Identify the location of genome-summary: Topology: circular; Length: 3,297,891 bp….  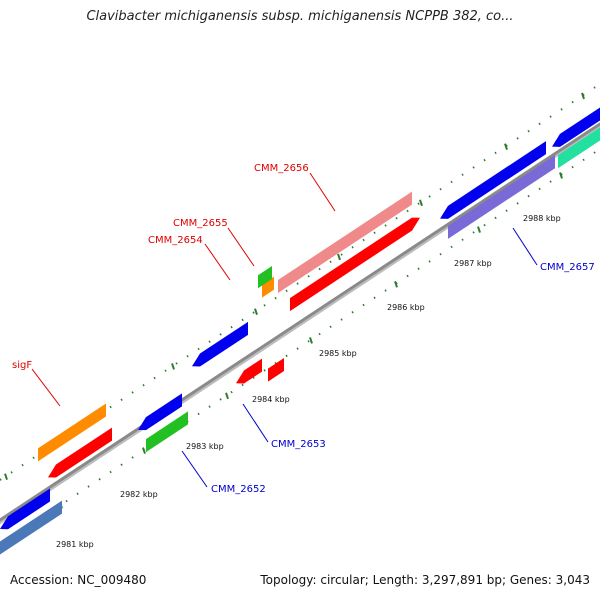
(425, 580).